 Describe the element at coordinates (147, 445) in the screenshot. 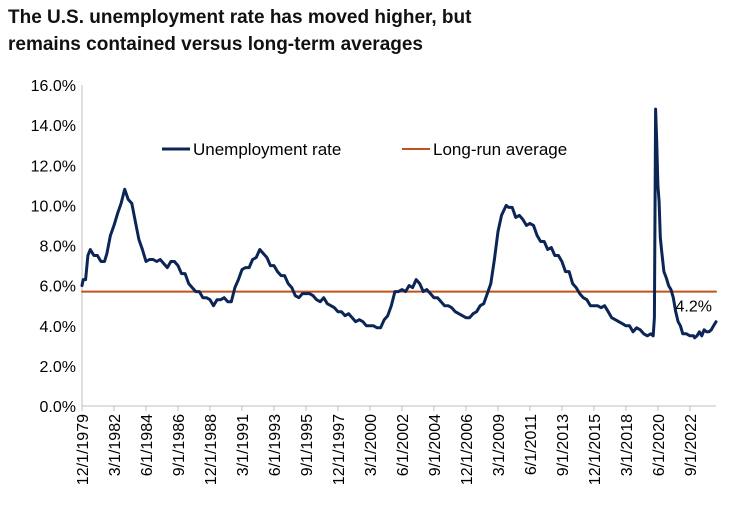

I see `x-tick-label: 6/1/1984` at that location.